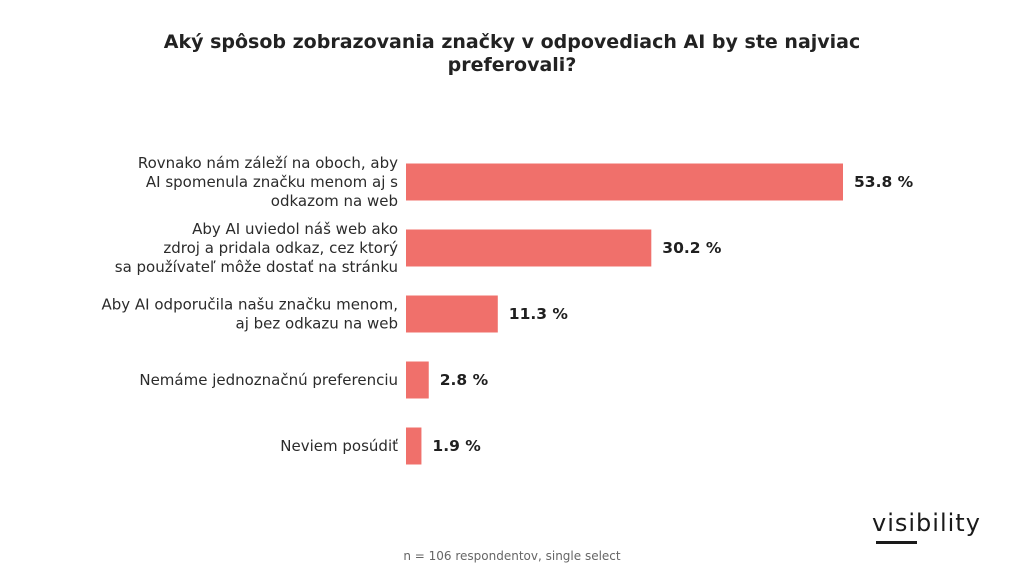  I want to click on footnote: n = 106 respondentov, single select, so click(512, 556).